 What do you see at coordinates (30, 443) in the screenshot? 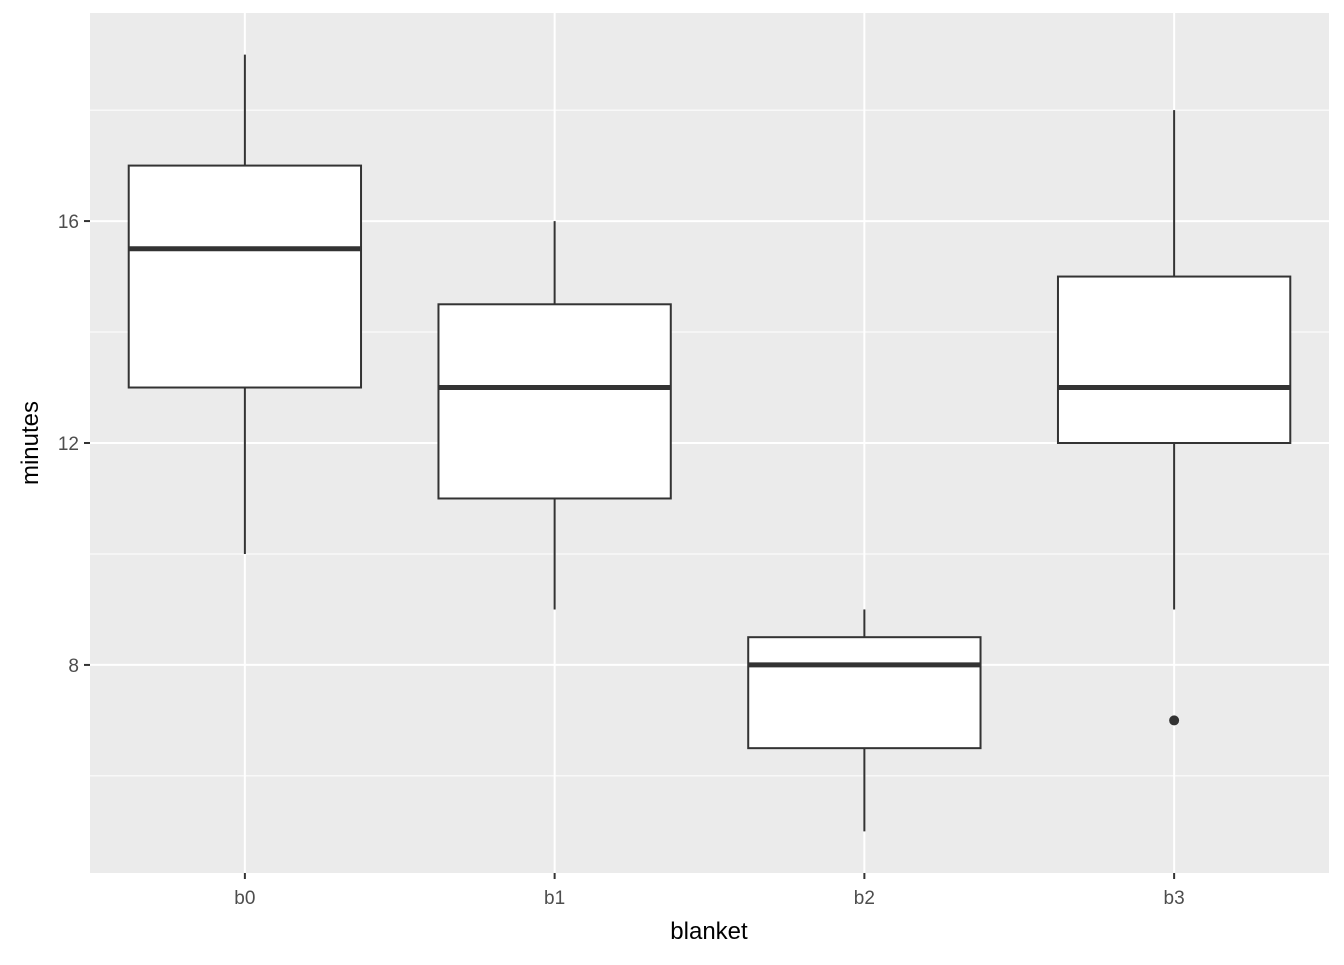
I see `y-axis-title: minutes` at bounding box center [30, 443].